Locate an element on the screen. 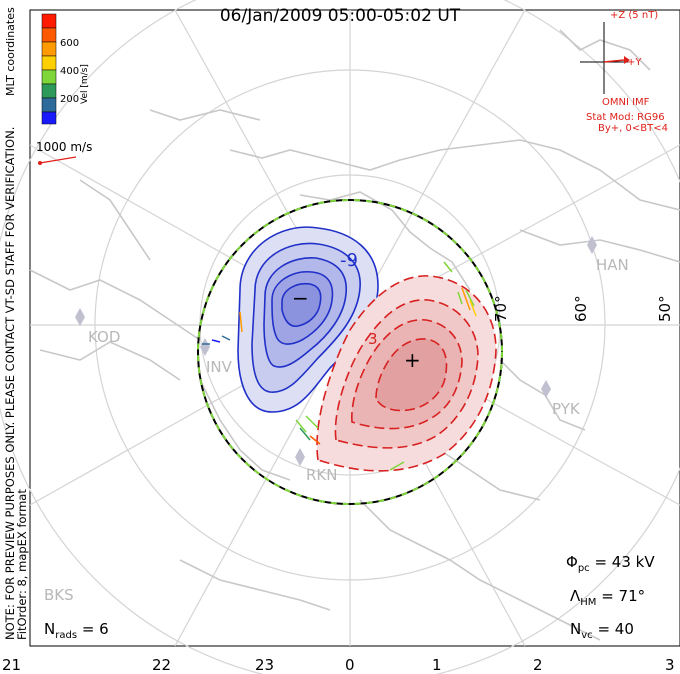 The width and height of the screenshot is (680, 674). station-han: HAN is located at coordinates (612, 265).